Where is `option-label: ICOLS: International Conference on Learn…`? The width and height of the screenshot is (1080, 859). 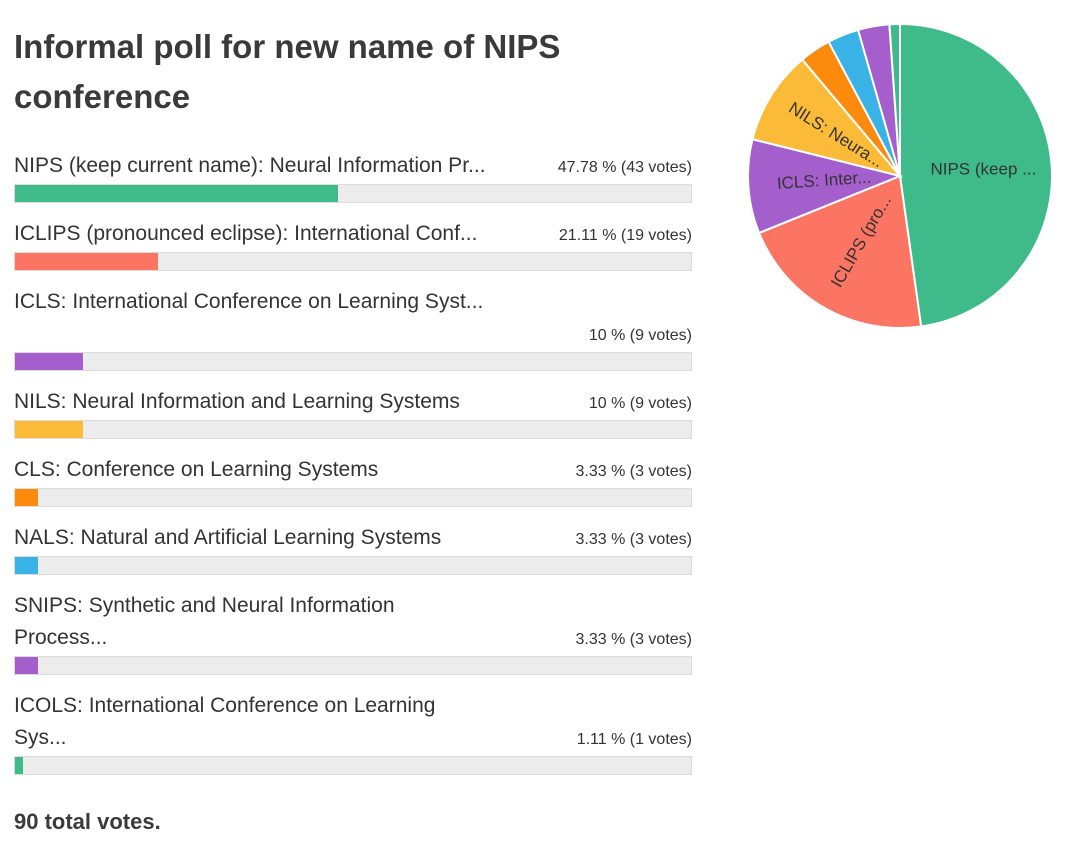
option-label: ICOLS: International Conference on Learn… is located at coordinates (225, 721).